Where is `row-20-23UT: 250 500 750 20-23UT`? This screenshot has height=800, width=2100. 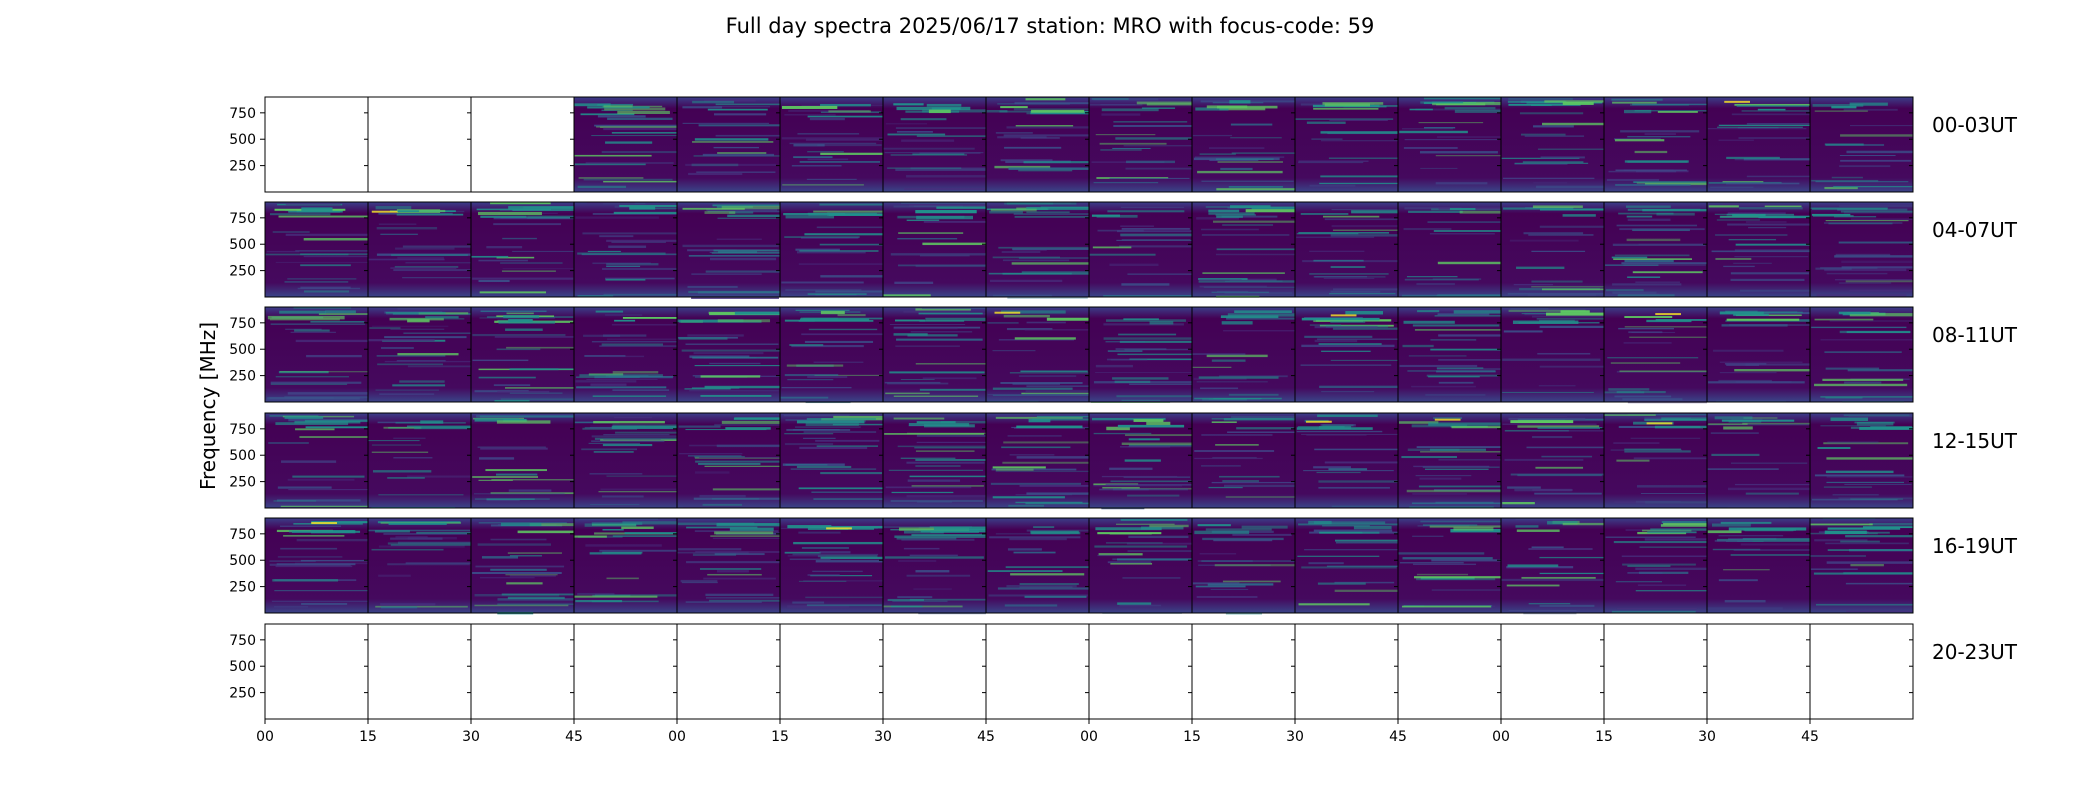
row-20-23UT: 250 500 750 20-23UT is located at coordinates (1123, 671).